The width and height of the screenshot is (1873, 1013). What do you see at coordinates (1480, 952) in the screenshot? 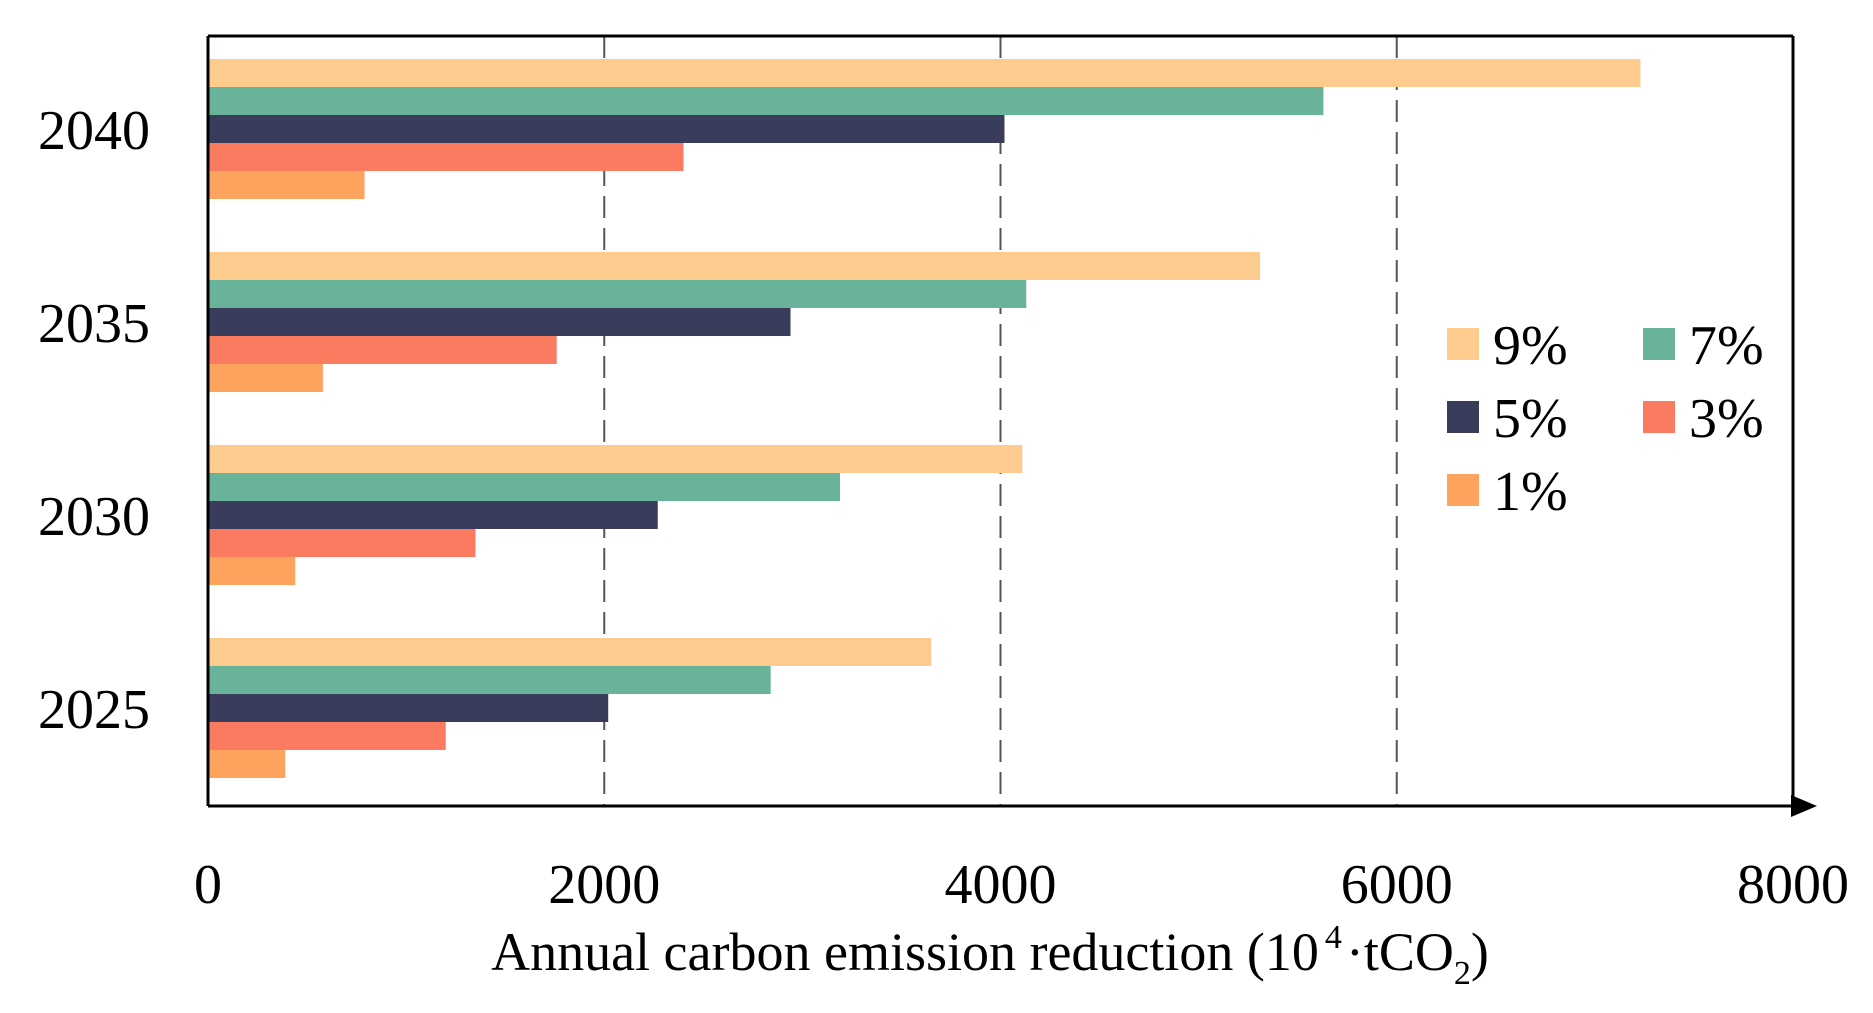
I see `x-axis-title-close: )` at bounding box center [1480, 952].